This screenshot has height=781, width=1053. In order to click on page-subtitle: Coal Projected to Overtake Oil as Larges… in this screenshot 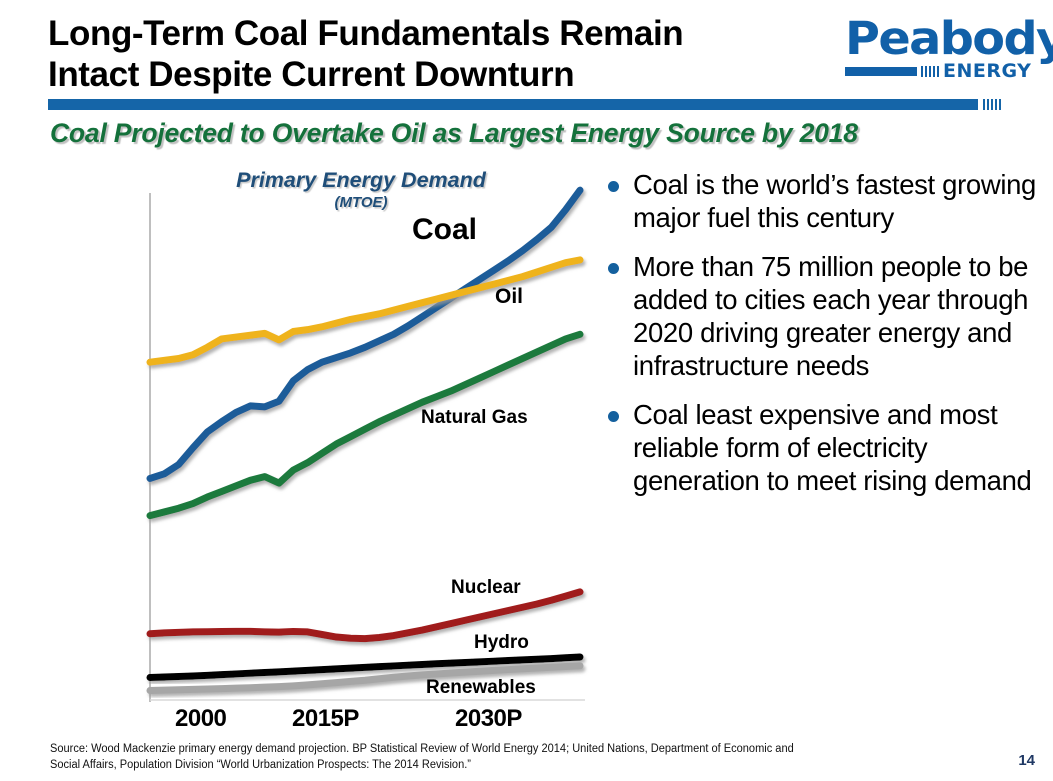, I will do `click(454, 133)`.